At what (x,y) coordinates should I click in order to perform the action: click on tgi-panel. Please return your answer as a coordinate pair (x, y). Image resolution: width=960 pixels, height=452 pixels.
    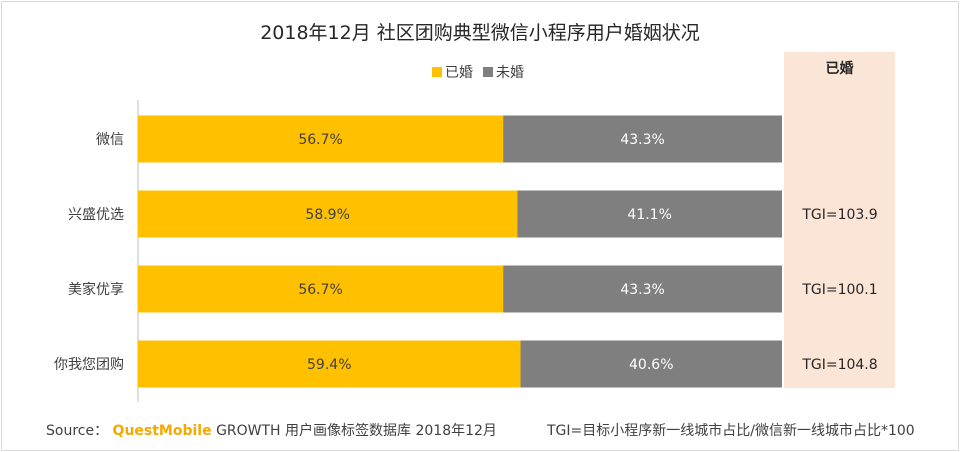
    Looking at the image, I should click on (839, 220).